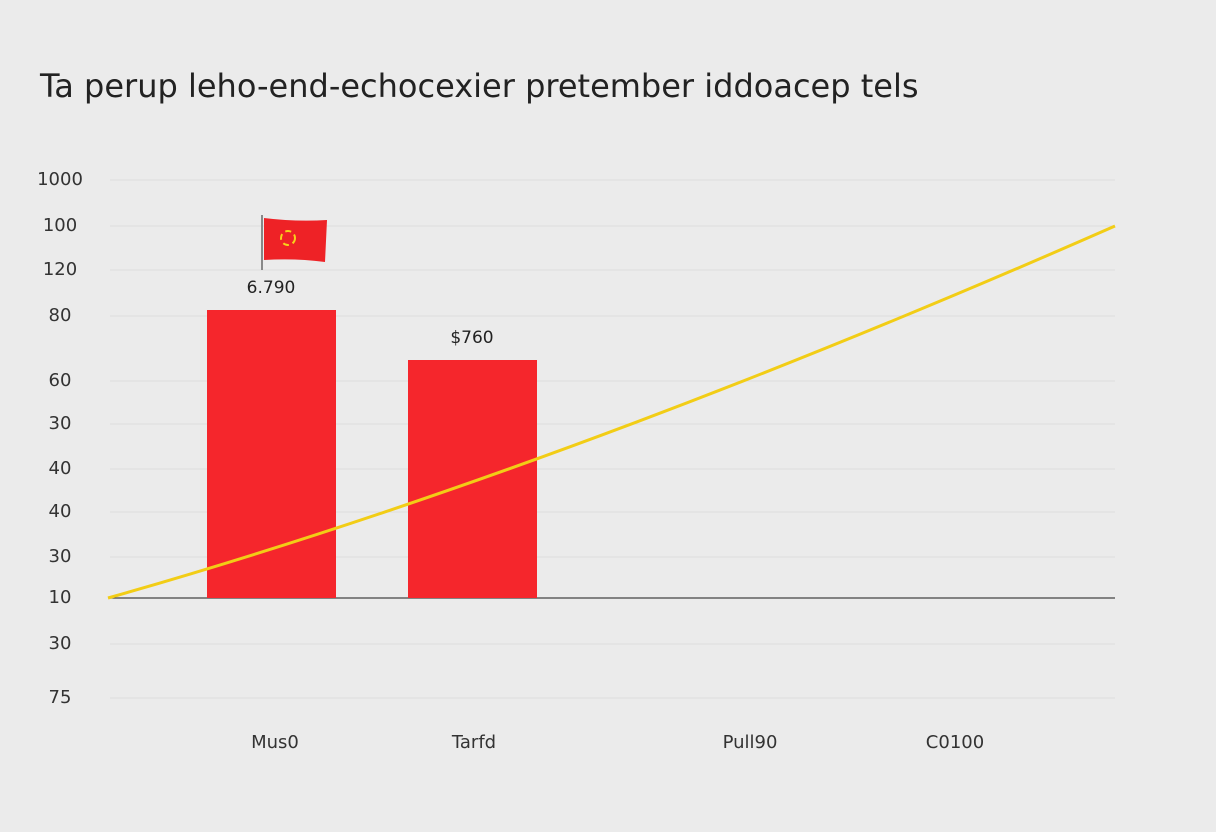 This screenshot has height=832, width=1216. What do you see at coordinates (955, 742) in the screenshot?
I see `x-tick-label: C0100` at bounding box center [955, 742].